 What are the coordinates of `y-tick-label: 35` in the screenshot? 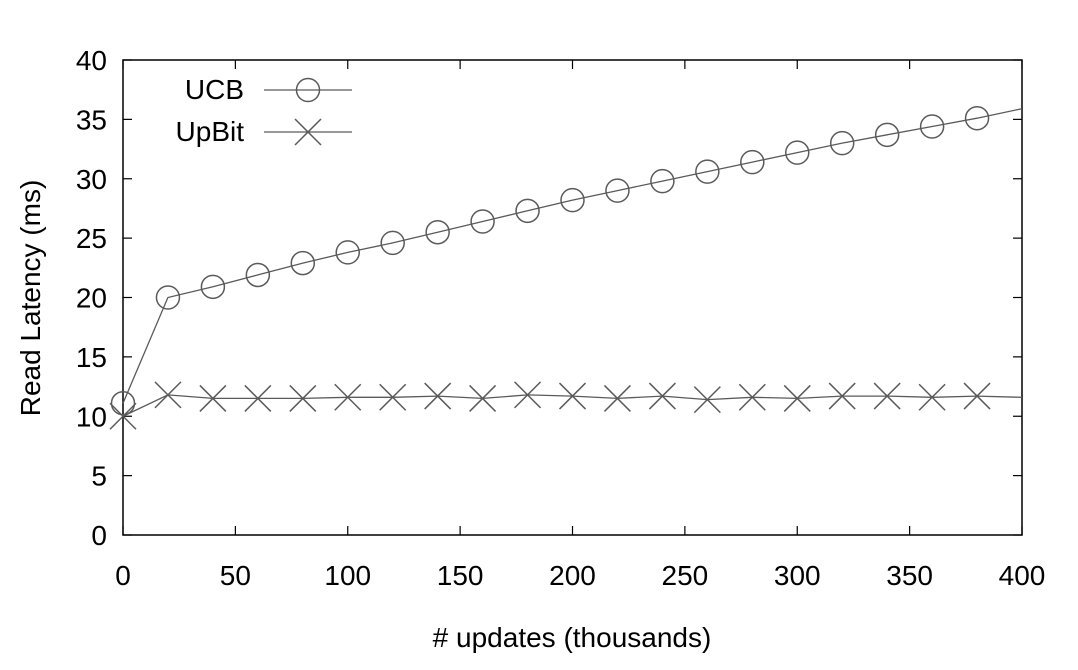 It's located at (91, 119).